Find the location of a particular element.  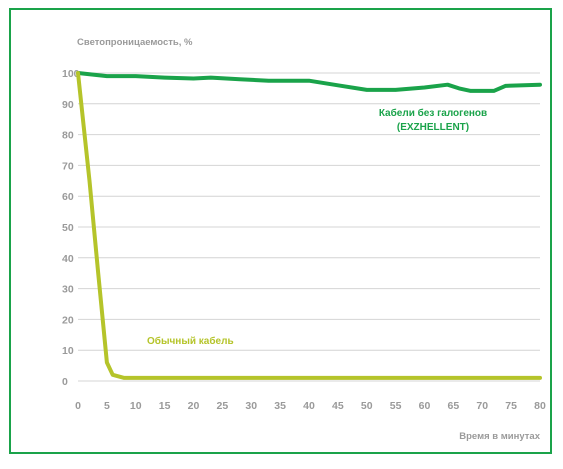

series-1-annotation-line-2: (EXZHELLENT) is located at coordinates (433, 127).